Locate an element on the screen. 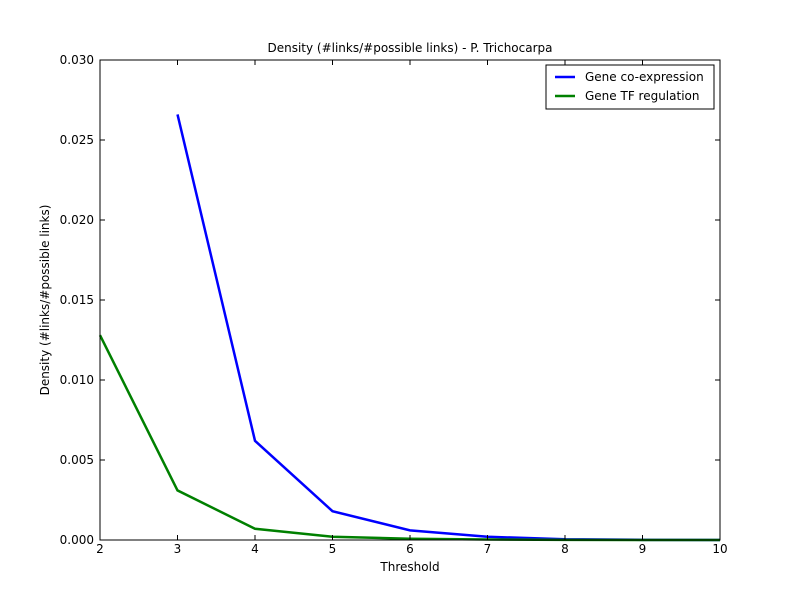 The width and height of the screenshot is (800, 600). x-tick-label-8: 10 is located at coordinates (719, 549).